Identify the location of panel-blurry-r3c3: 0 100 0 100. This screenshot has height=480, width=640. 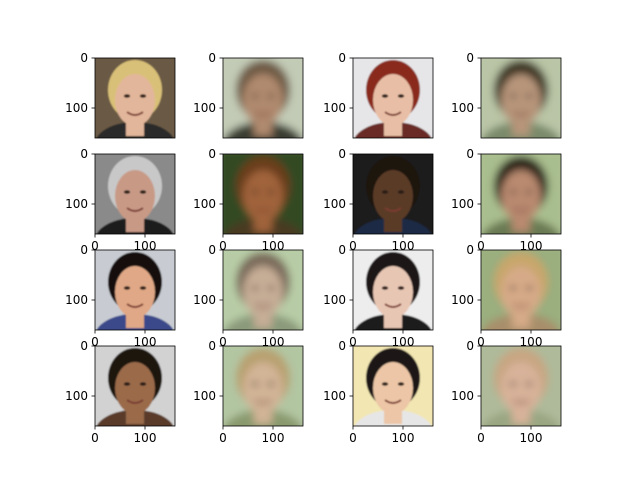
(506, 392).